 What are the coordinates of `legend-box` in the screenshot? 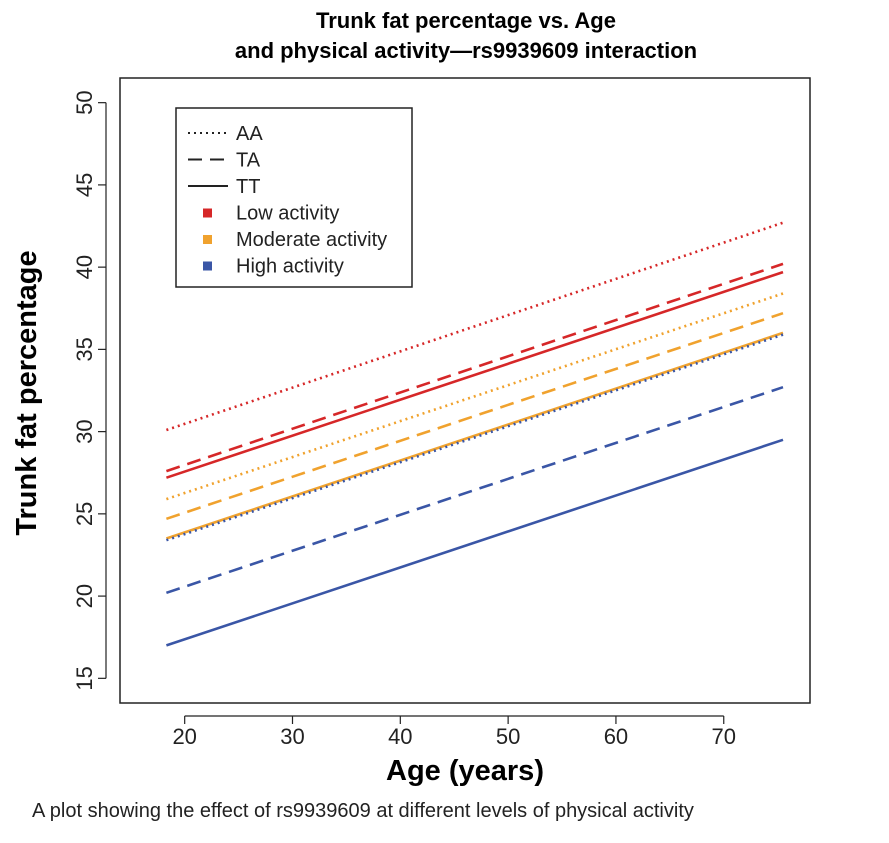 It's located at (294, 197).